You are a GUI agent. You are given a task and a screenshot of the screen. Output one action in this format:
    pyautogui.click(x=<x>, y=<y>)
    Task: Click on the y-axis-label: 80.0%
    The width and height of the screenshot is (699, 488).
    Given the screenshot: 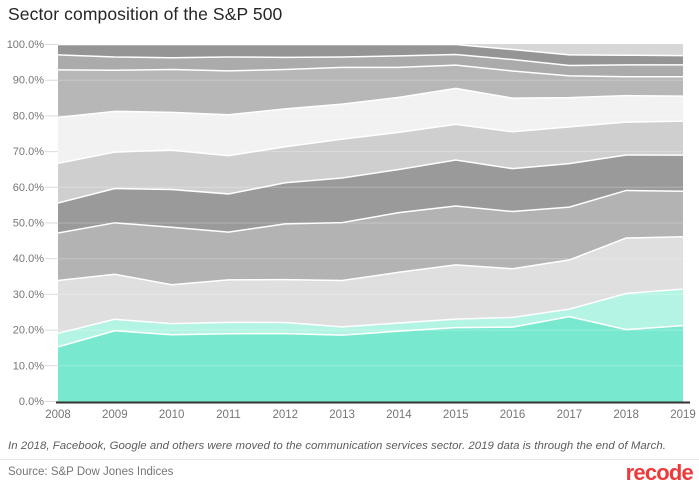 What is the action you would take?
    pyautogui.click(x=28, y=116)
    